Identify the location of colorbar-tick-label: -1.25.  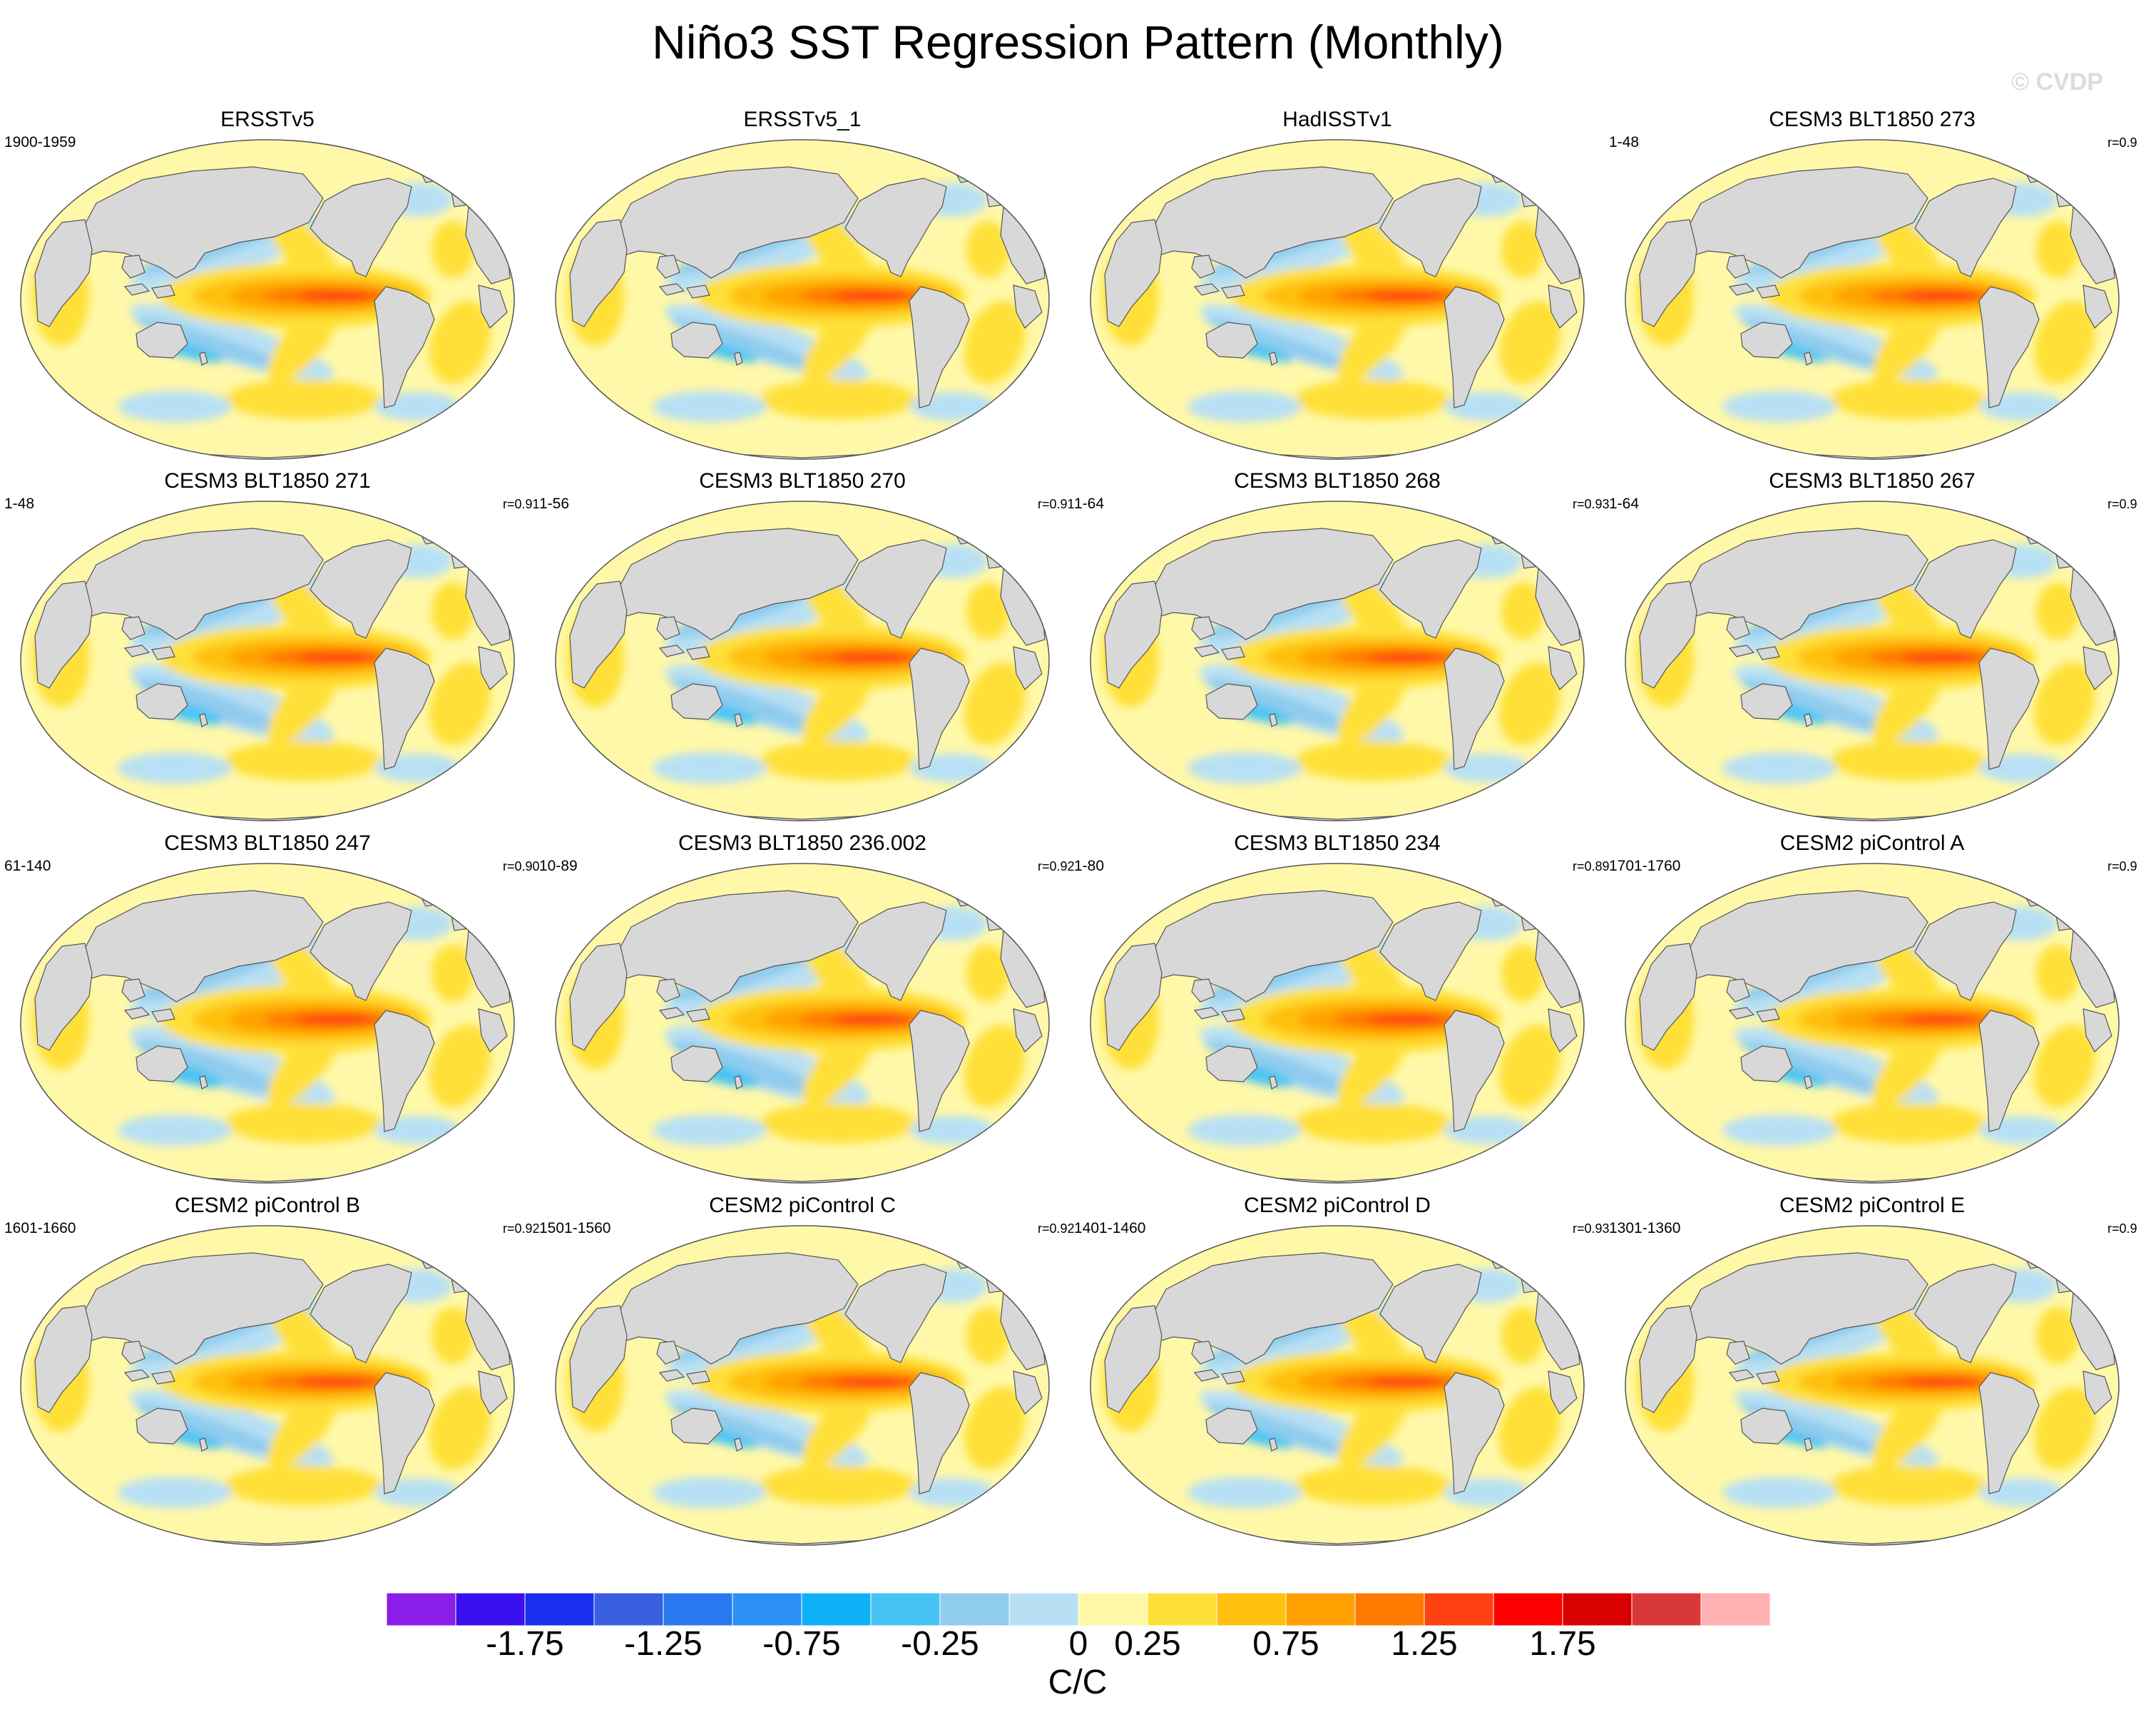
(663, 1644).